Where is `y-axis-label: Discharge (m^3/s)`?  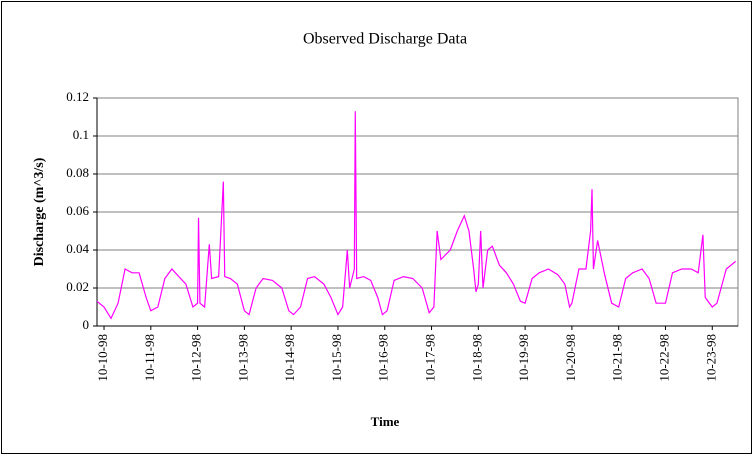 y-axis-label: Discharge (m^3/s) is located at coordinates (39, 211).